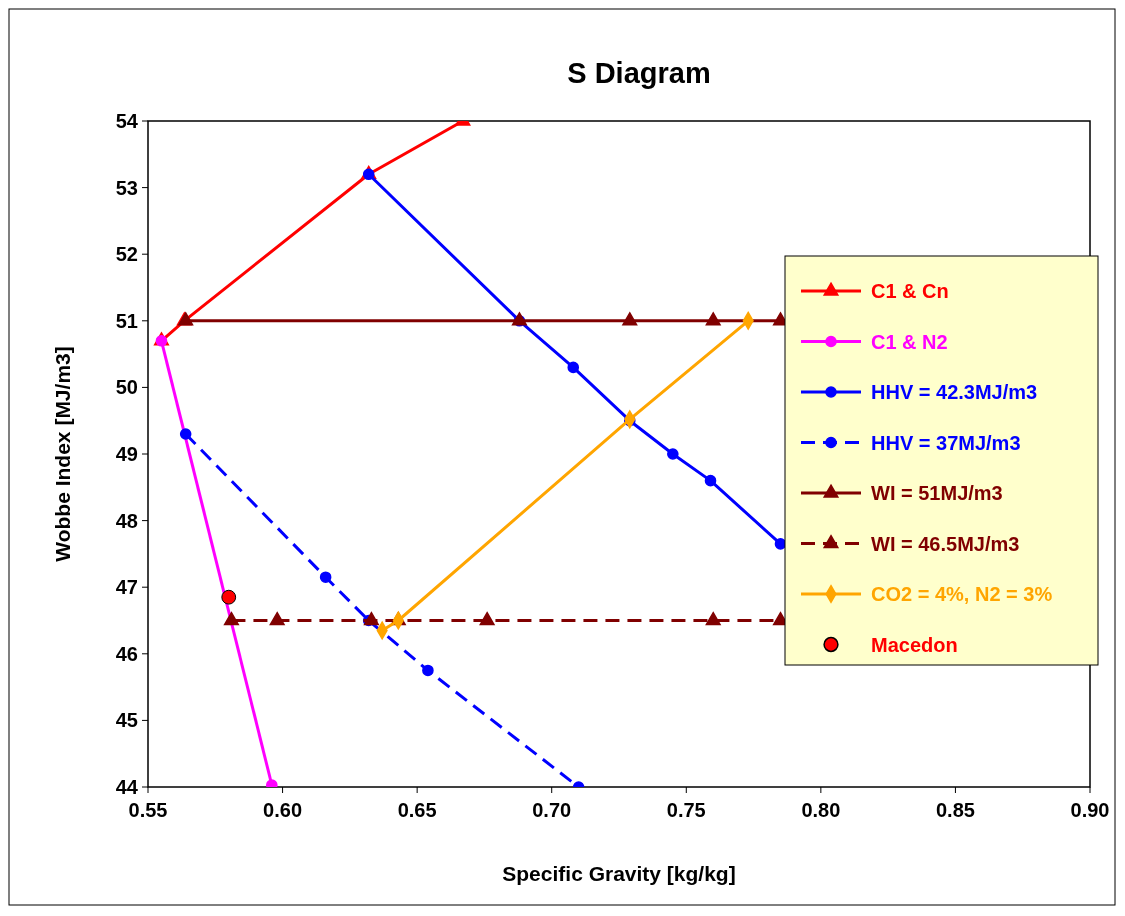 This screenshot has height=916, width=1125. I want to click on legend-label: C1 & Cn, so click(910, 291).